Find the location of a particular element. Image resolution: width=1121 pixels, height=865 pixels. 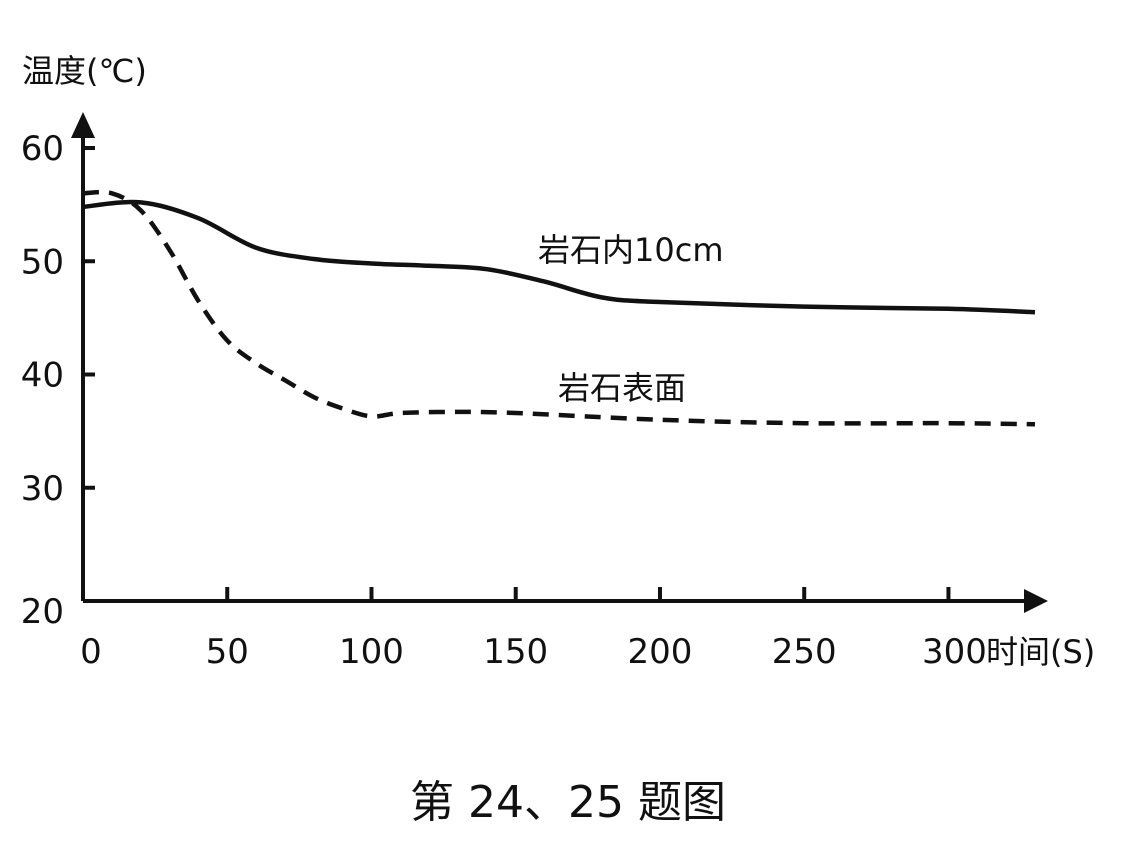

x-axis-title: 时间(S) is located at coordinates (1040, 652).